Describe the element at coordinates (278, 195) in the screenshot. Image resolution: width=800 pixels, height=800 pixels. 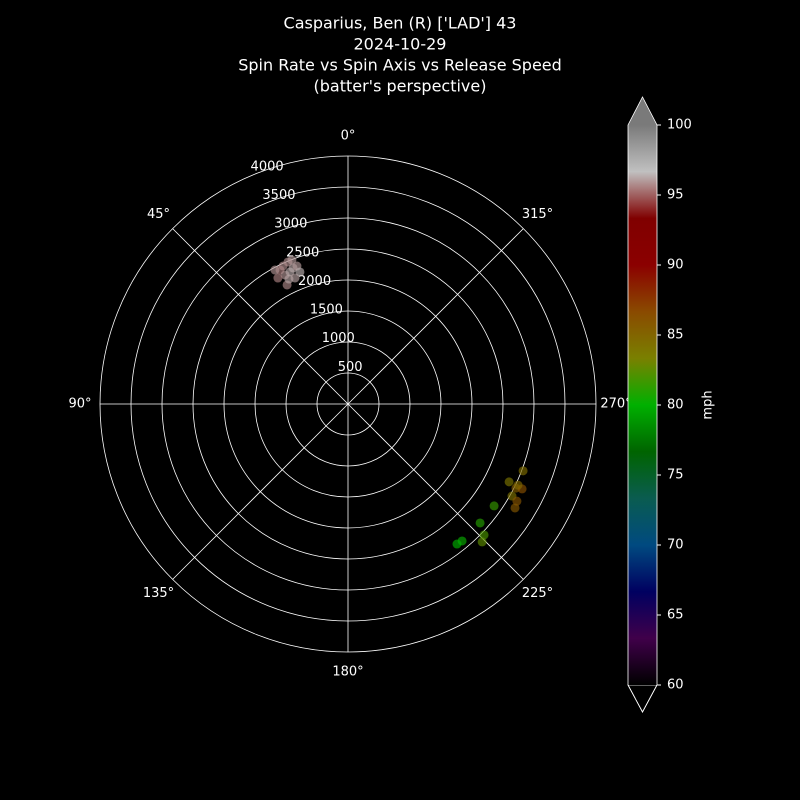
I see `r-tick-label: 3500` at that location.